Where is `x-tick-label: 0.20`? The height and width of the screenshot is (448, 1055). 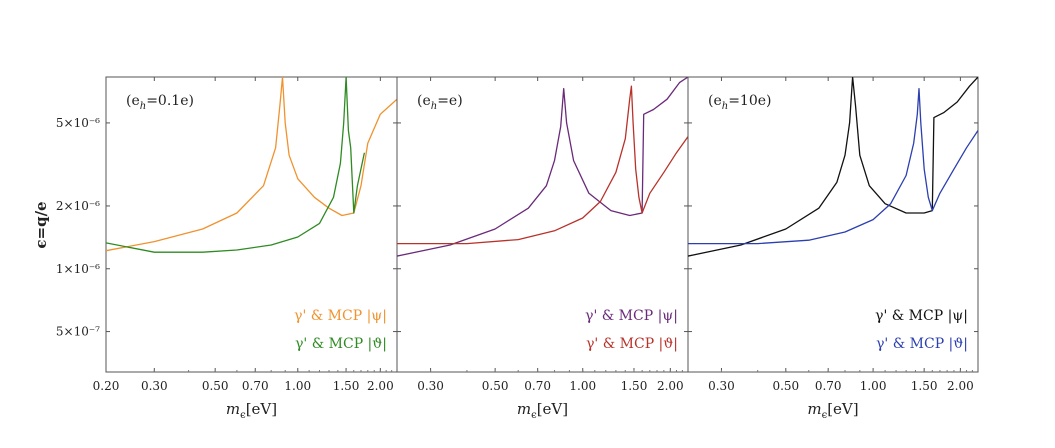 x-tick-label: 0.20 is located at coordinates (106, 386).